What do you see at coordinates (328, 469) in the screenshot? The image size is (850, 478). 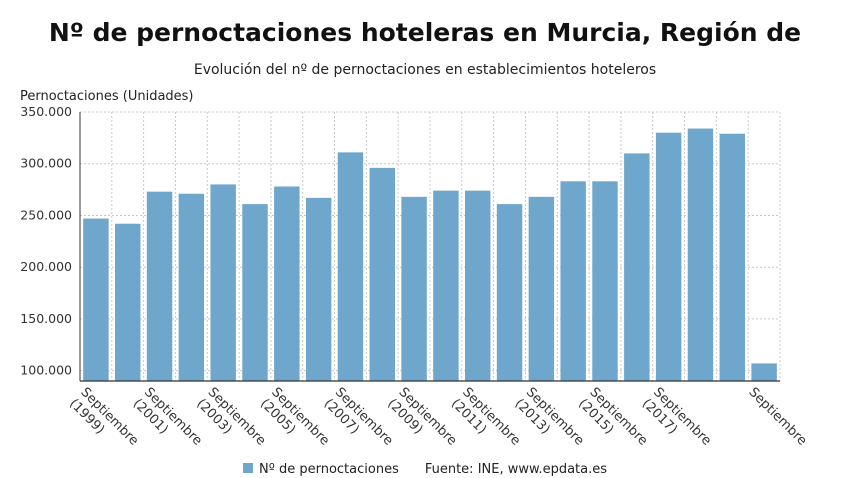 I see `legend-series-label: Nº de pernoctaciones` at bounding box center [328, 469].